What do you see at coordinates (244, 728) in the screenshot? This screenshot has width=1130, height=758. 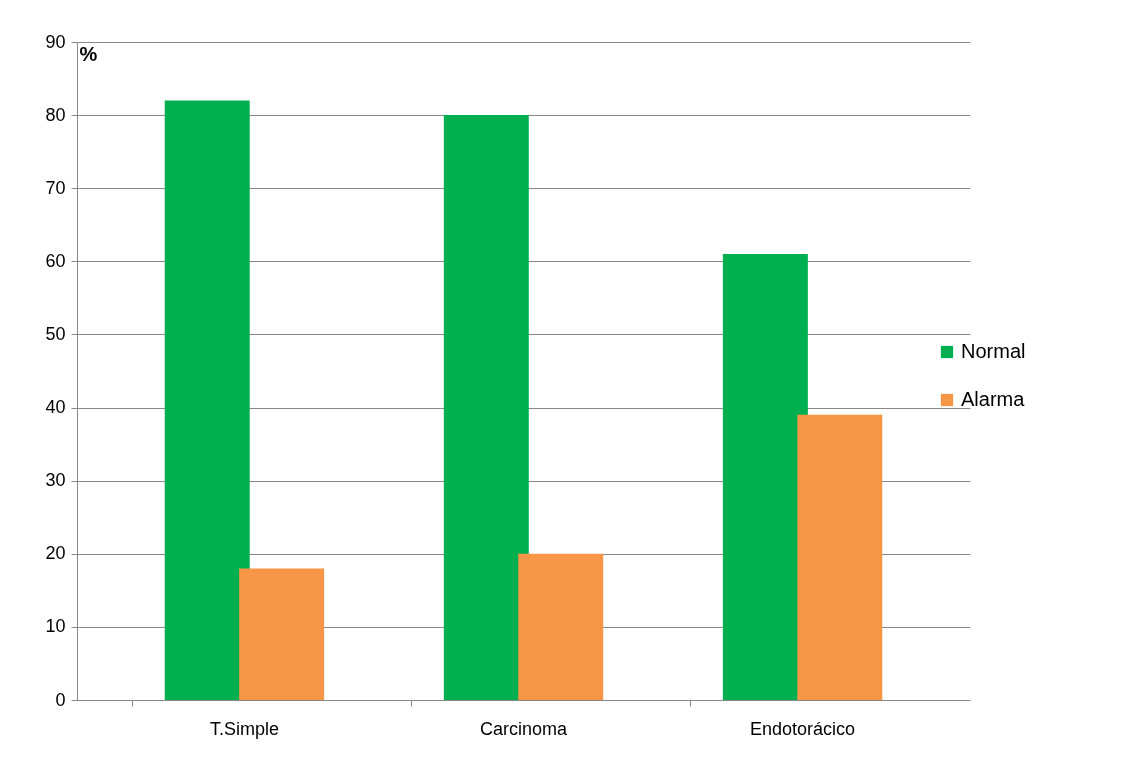 I see `x-tick-label: T.Simple` at bounding box center [244, 728].